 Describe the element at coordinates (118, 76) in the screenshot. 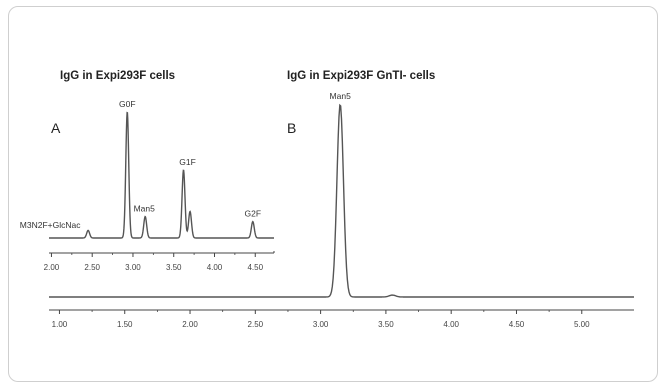

I see `chart-a-title: IgG in Expi293F cells` at that location.